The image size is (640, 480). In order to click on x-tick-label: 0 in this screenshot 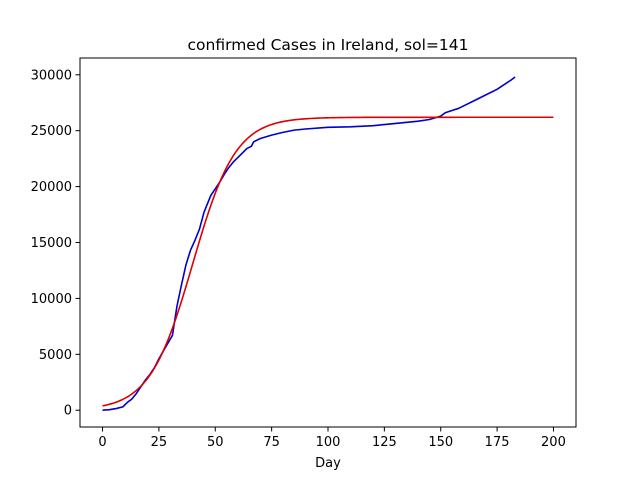, I will do `click(102, 442)`.